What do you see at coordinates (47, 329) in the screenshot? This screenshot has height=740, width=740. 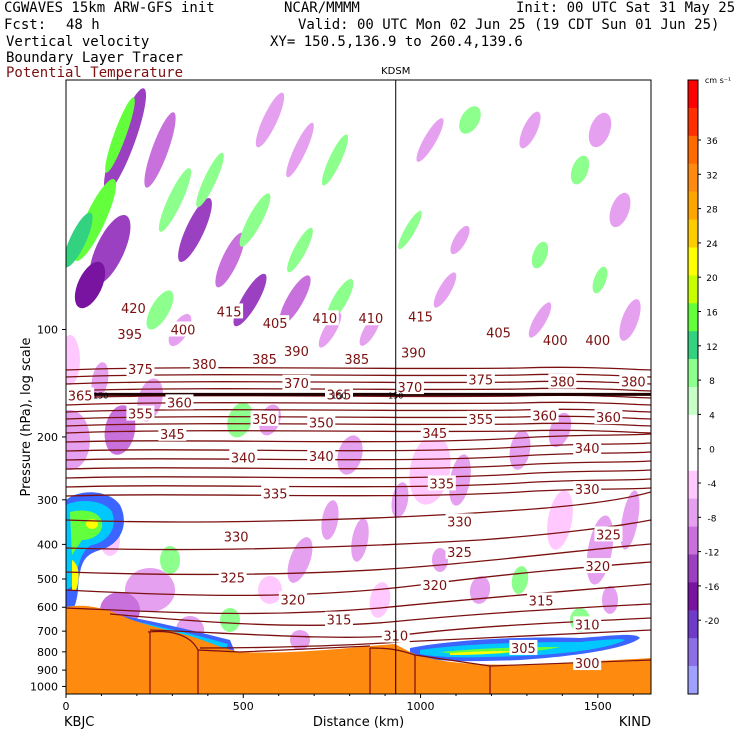 I see `y-tick-label: 100` at bounding box center [47, 329].